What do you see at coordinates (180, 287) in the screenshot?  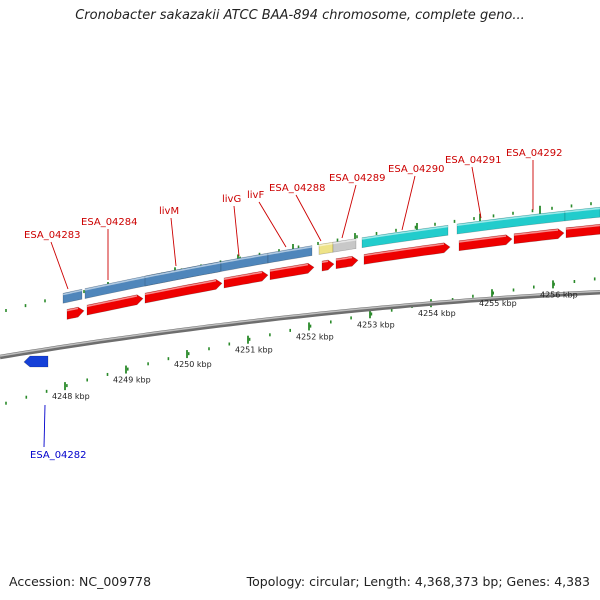 I see `cds-arrow-3-highlight` at bounding box center [180, 287].